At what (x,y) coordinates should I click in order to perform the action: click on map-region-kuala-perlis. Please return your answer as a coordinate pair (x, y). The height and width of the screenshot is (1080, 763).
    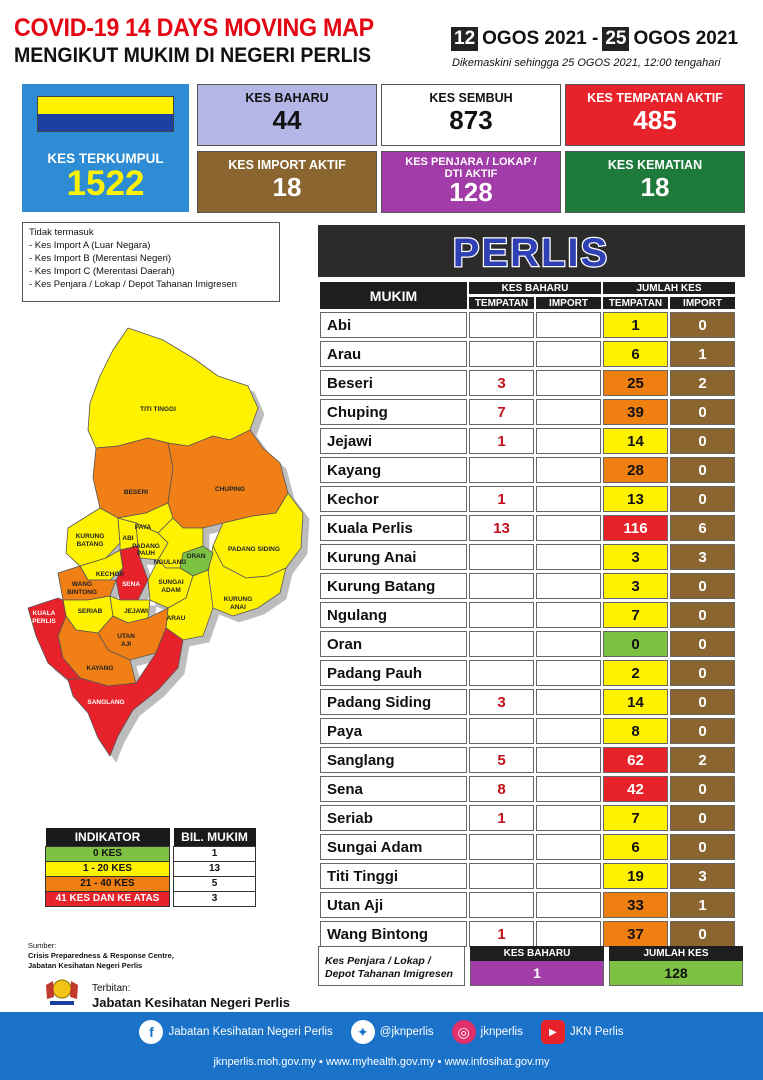
    Looking at the image, I should click on (54, 639).